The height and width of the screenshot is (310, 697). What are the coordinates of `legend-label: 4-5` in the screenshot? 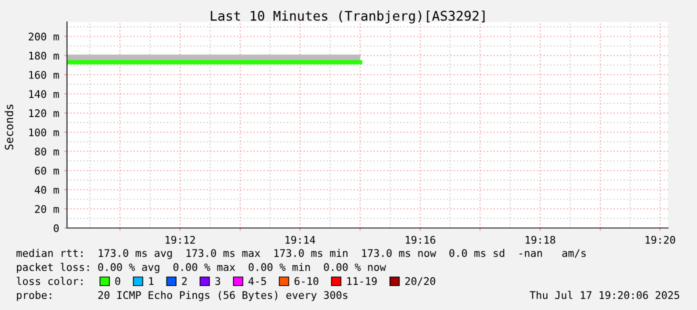 It's located at (257, 281).